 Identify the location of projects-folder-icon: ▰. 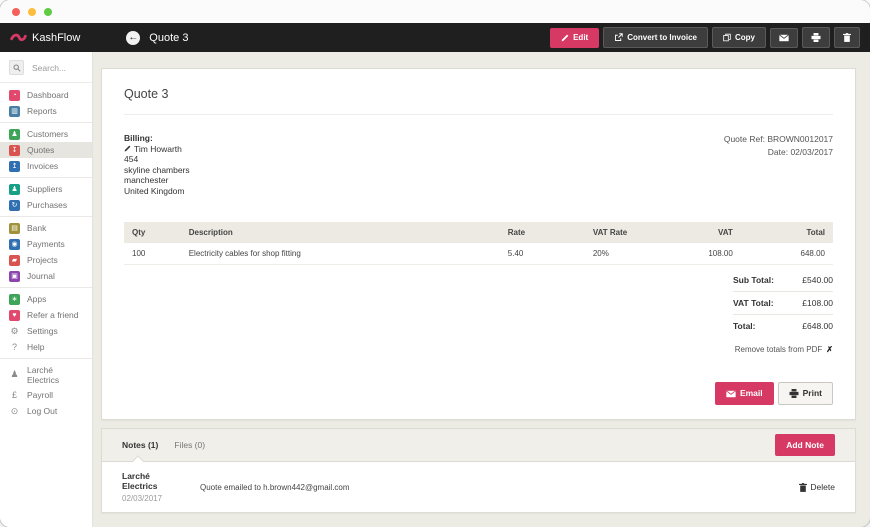
(14, 260).